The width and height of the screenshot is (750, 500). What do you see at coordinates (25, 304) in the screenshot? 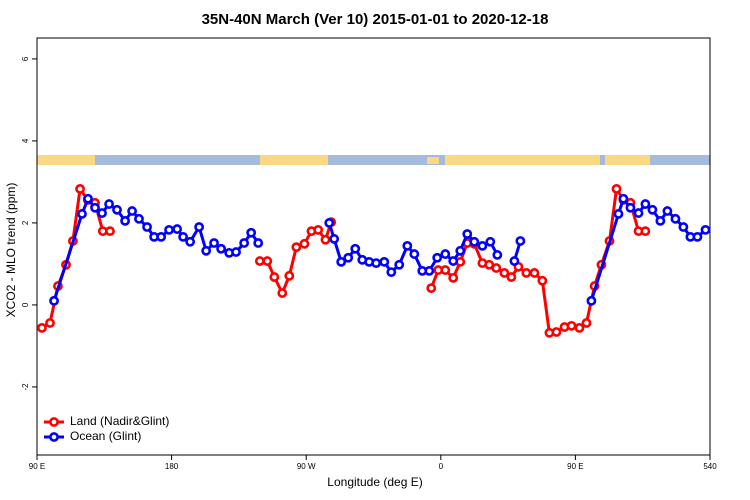
I see `y-tick-label: 0` at bounding box center [25, 304].